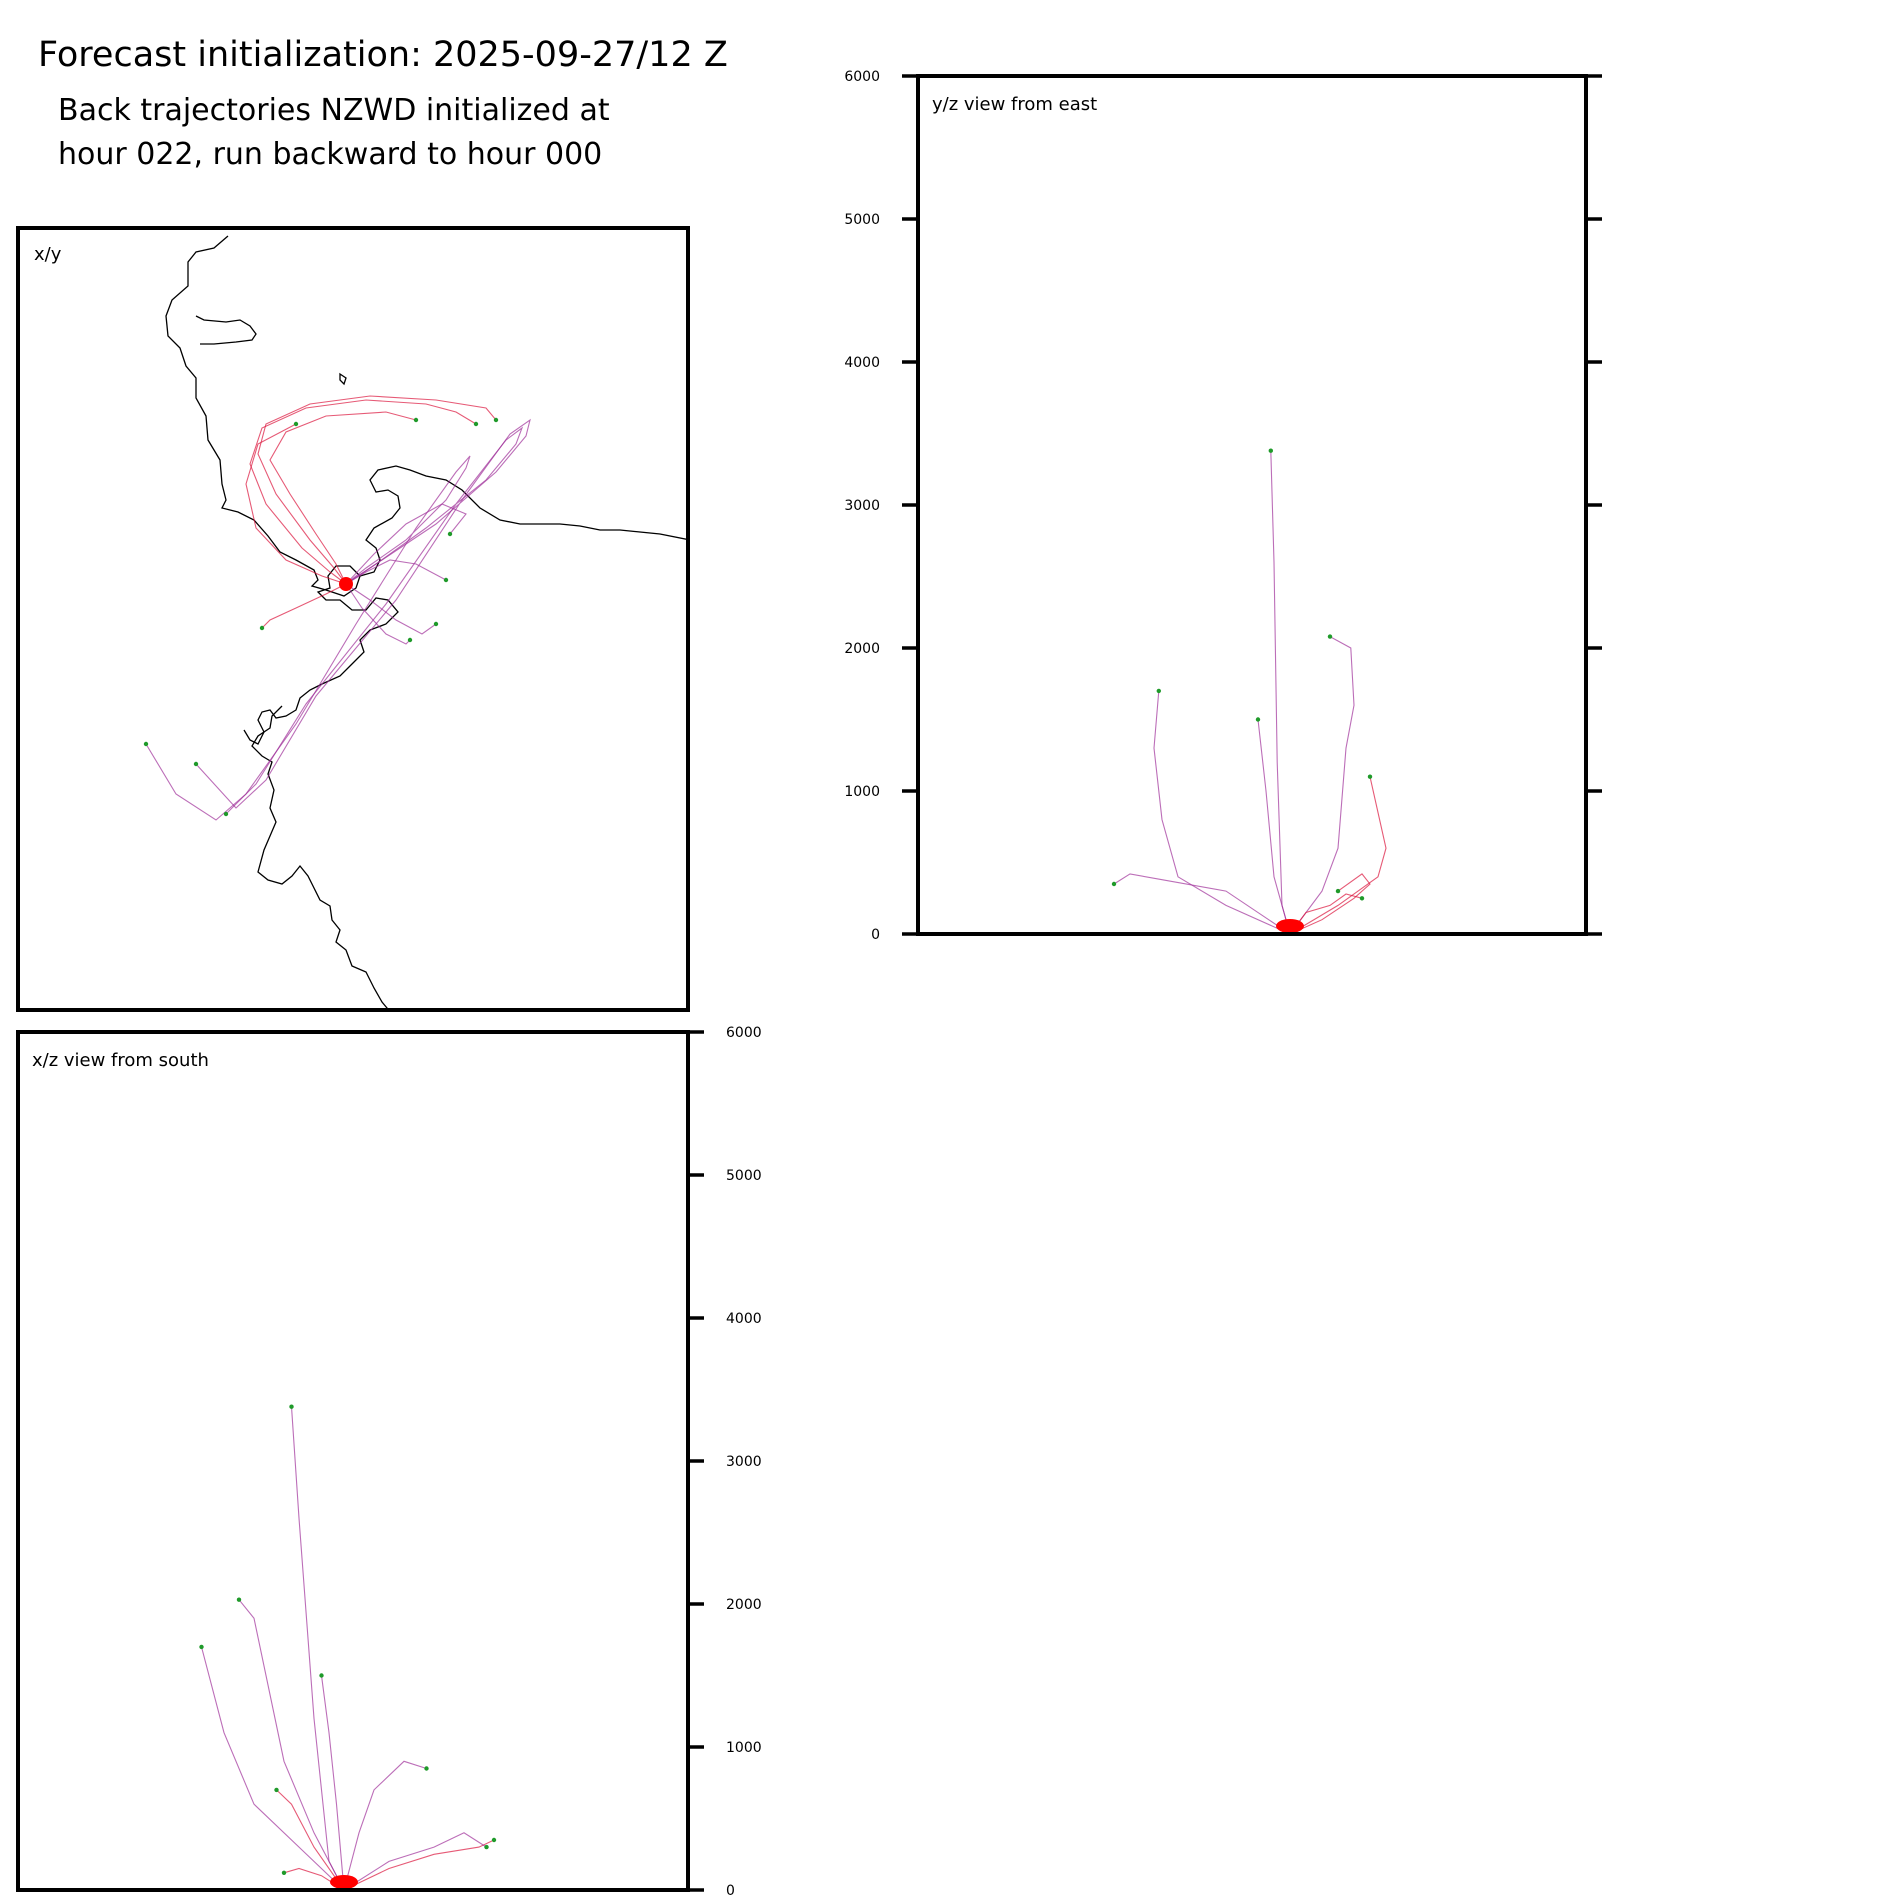  What do you see at coordinates (725, 1462) in the screenshot?
I see `xz-y-axis: 0 1000 2000 3000 4000 5000 6000` at bounding box center [725, 1462].